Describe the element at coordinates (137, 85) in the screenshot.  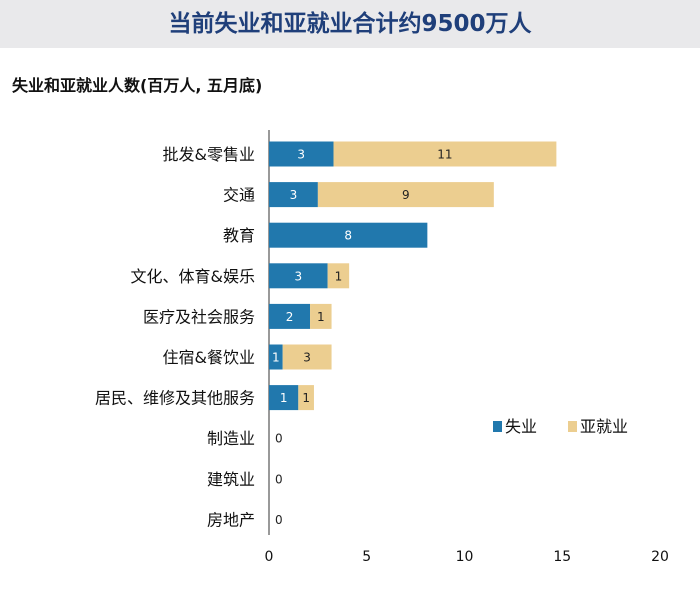
I see `chart-title: 失业和亚就业人数(百万人, 五月底)` at that location.